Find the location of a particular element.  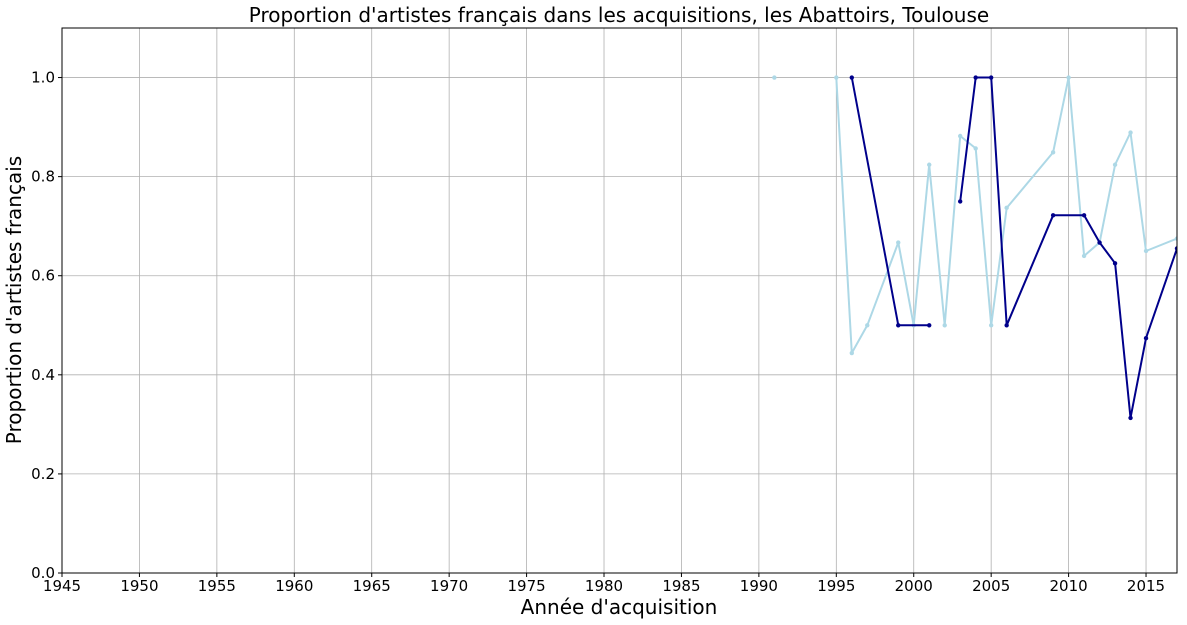

x-axis-label: Année d'acquisition is located at coordinates (619, 607).